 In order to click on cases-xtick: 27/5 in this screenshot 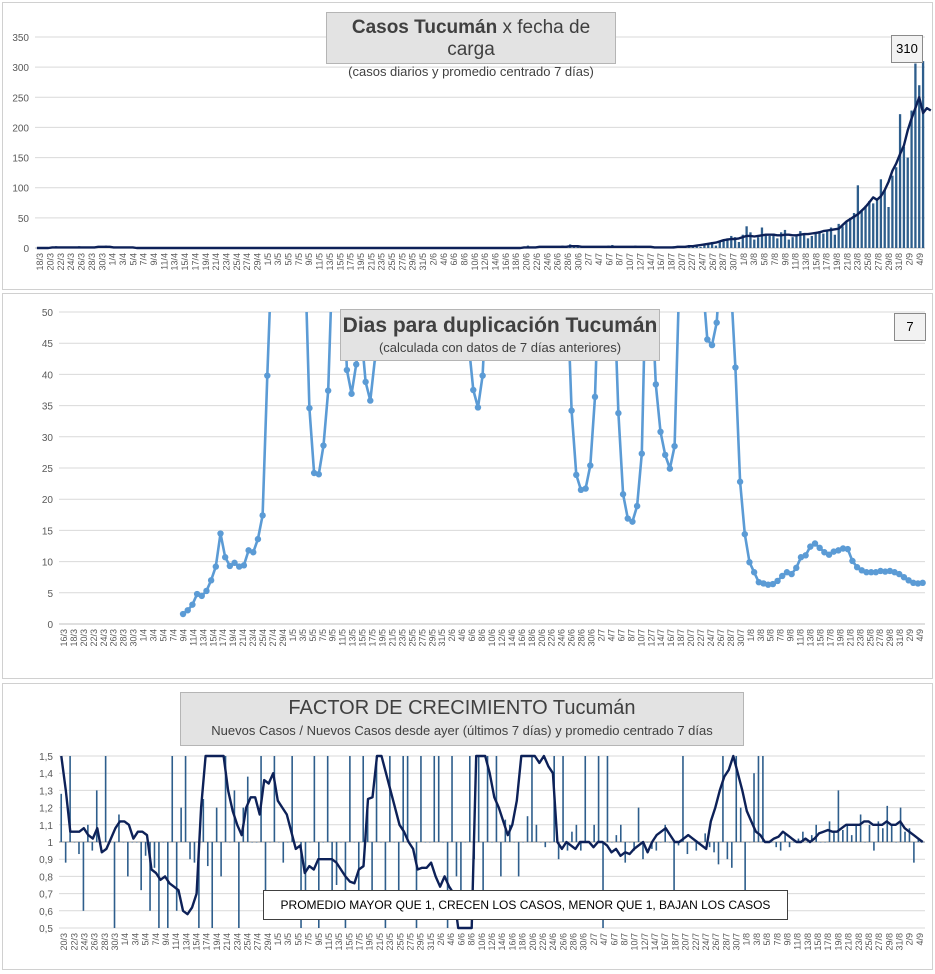, I will do `click(402, 262)`.